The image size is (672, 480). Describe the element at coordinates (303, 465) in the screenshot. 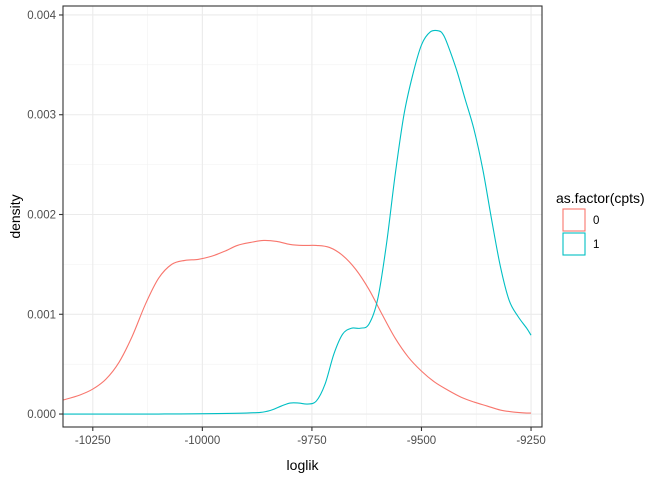

I see `x-axis-title: loglik` at that location.